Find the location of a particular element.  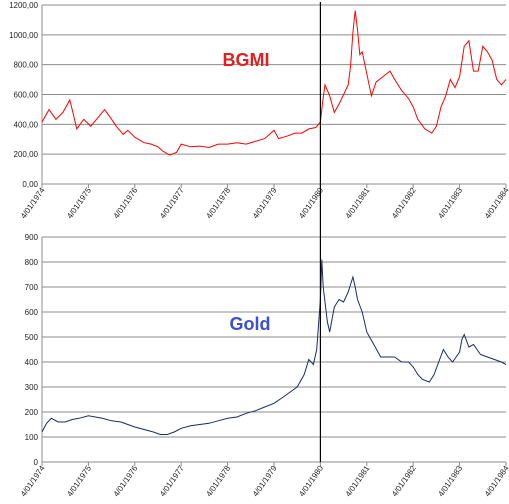

y-tick-label: 600,00 is located at coordinates (26, 95).